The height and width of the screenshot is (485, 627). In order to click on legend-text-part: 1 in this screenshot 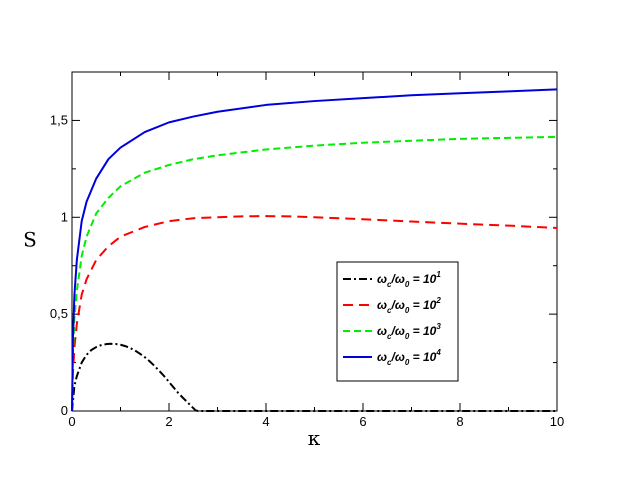, I will do `click(438, 274)`.